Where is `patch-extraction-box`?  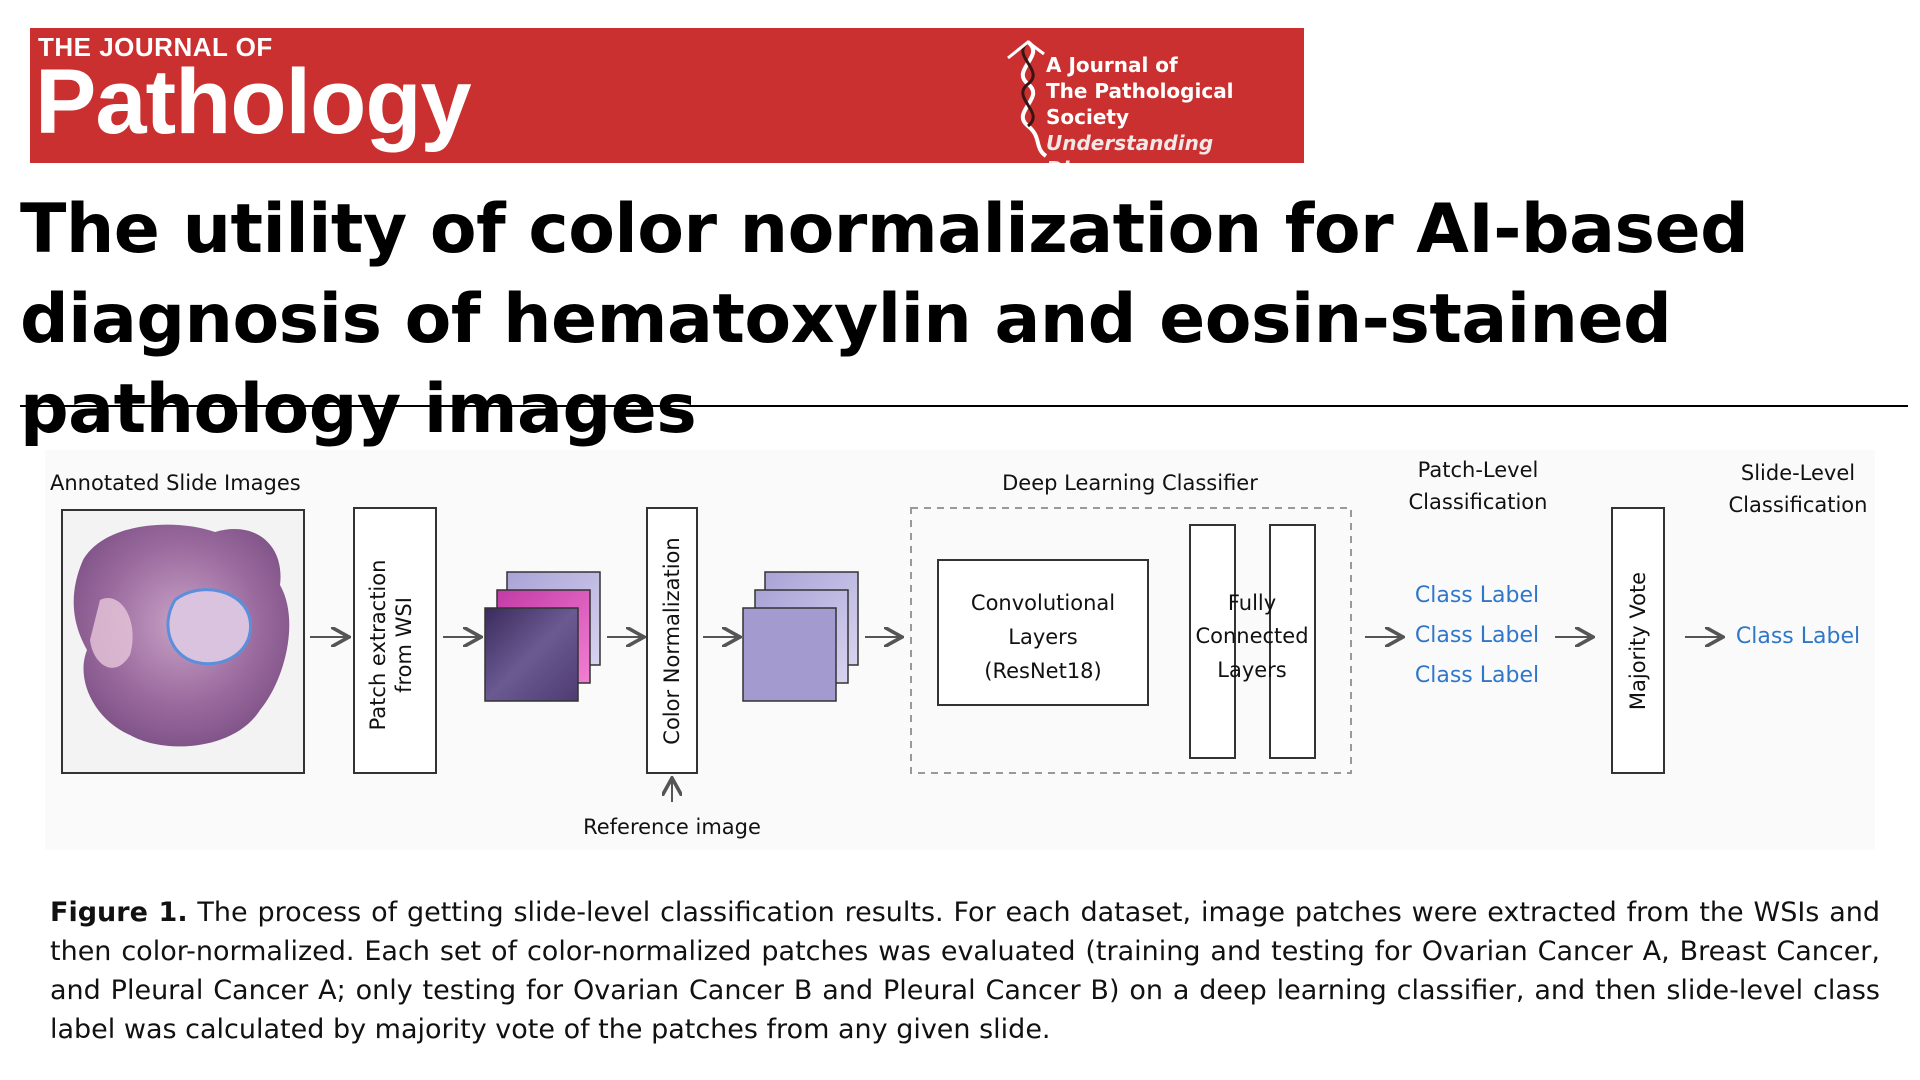 patch-extraction-box is located at coordinates (395, 640).